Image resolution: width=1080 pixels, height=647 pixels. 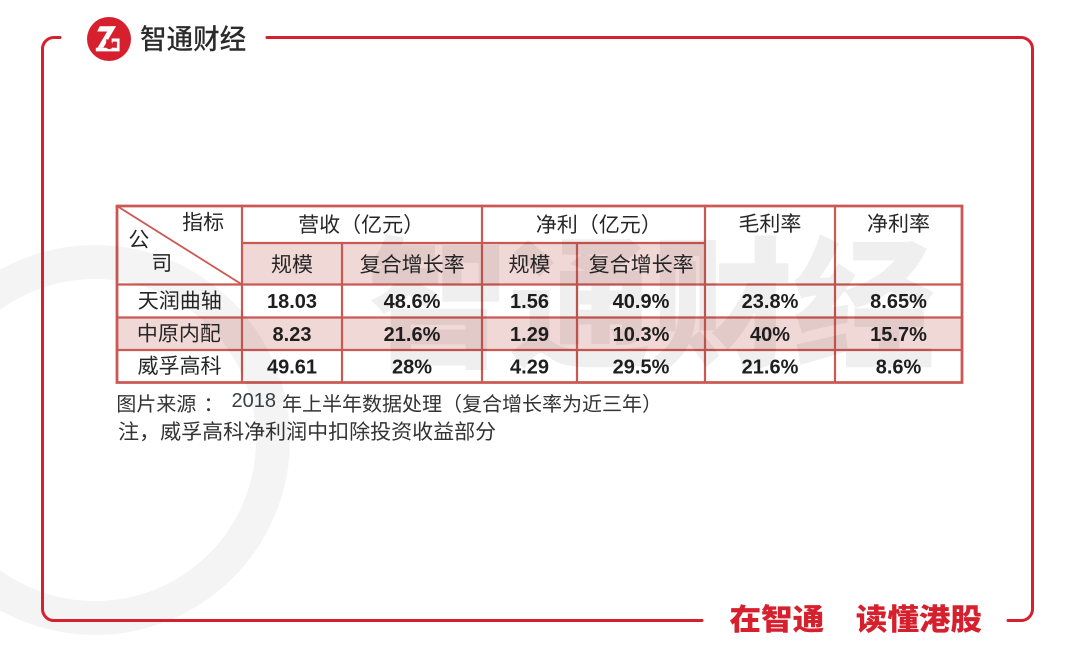 I want to click on svg-text: 48.6%, so click(x=412, y=302).